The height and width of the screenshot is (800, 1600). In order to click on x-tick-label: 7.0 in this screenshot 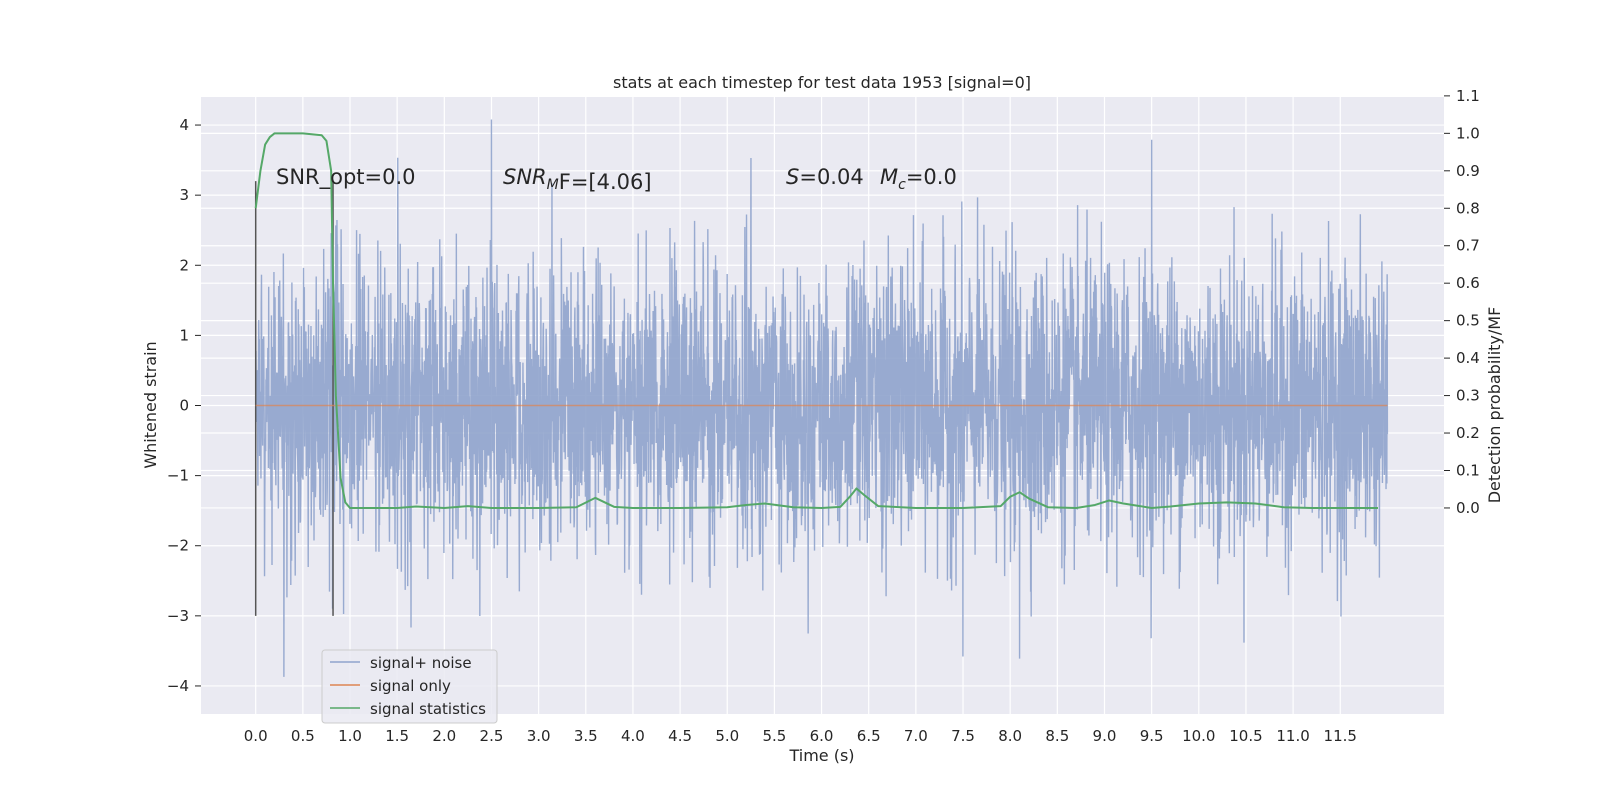, I will do `click(916, 736)`.